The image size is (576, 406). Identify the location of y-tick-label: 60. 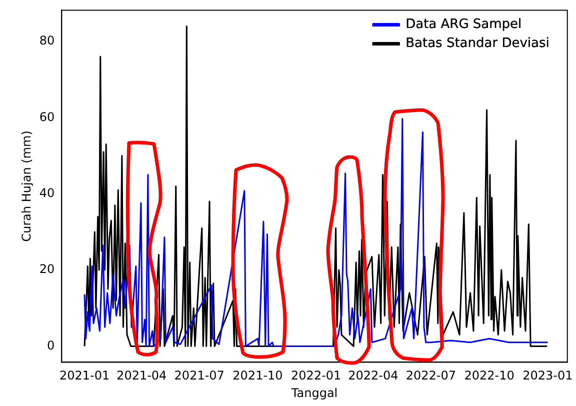
(47, 117).